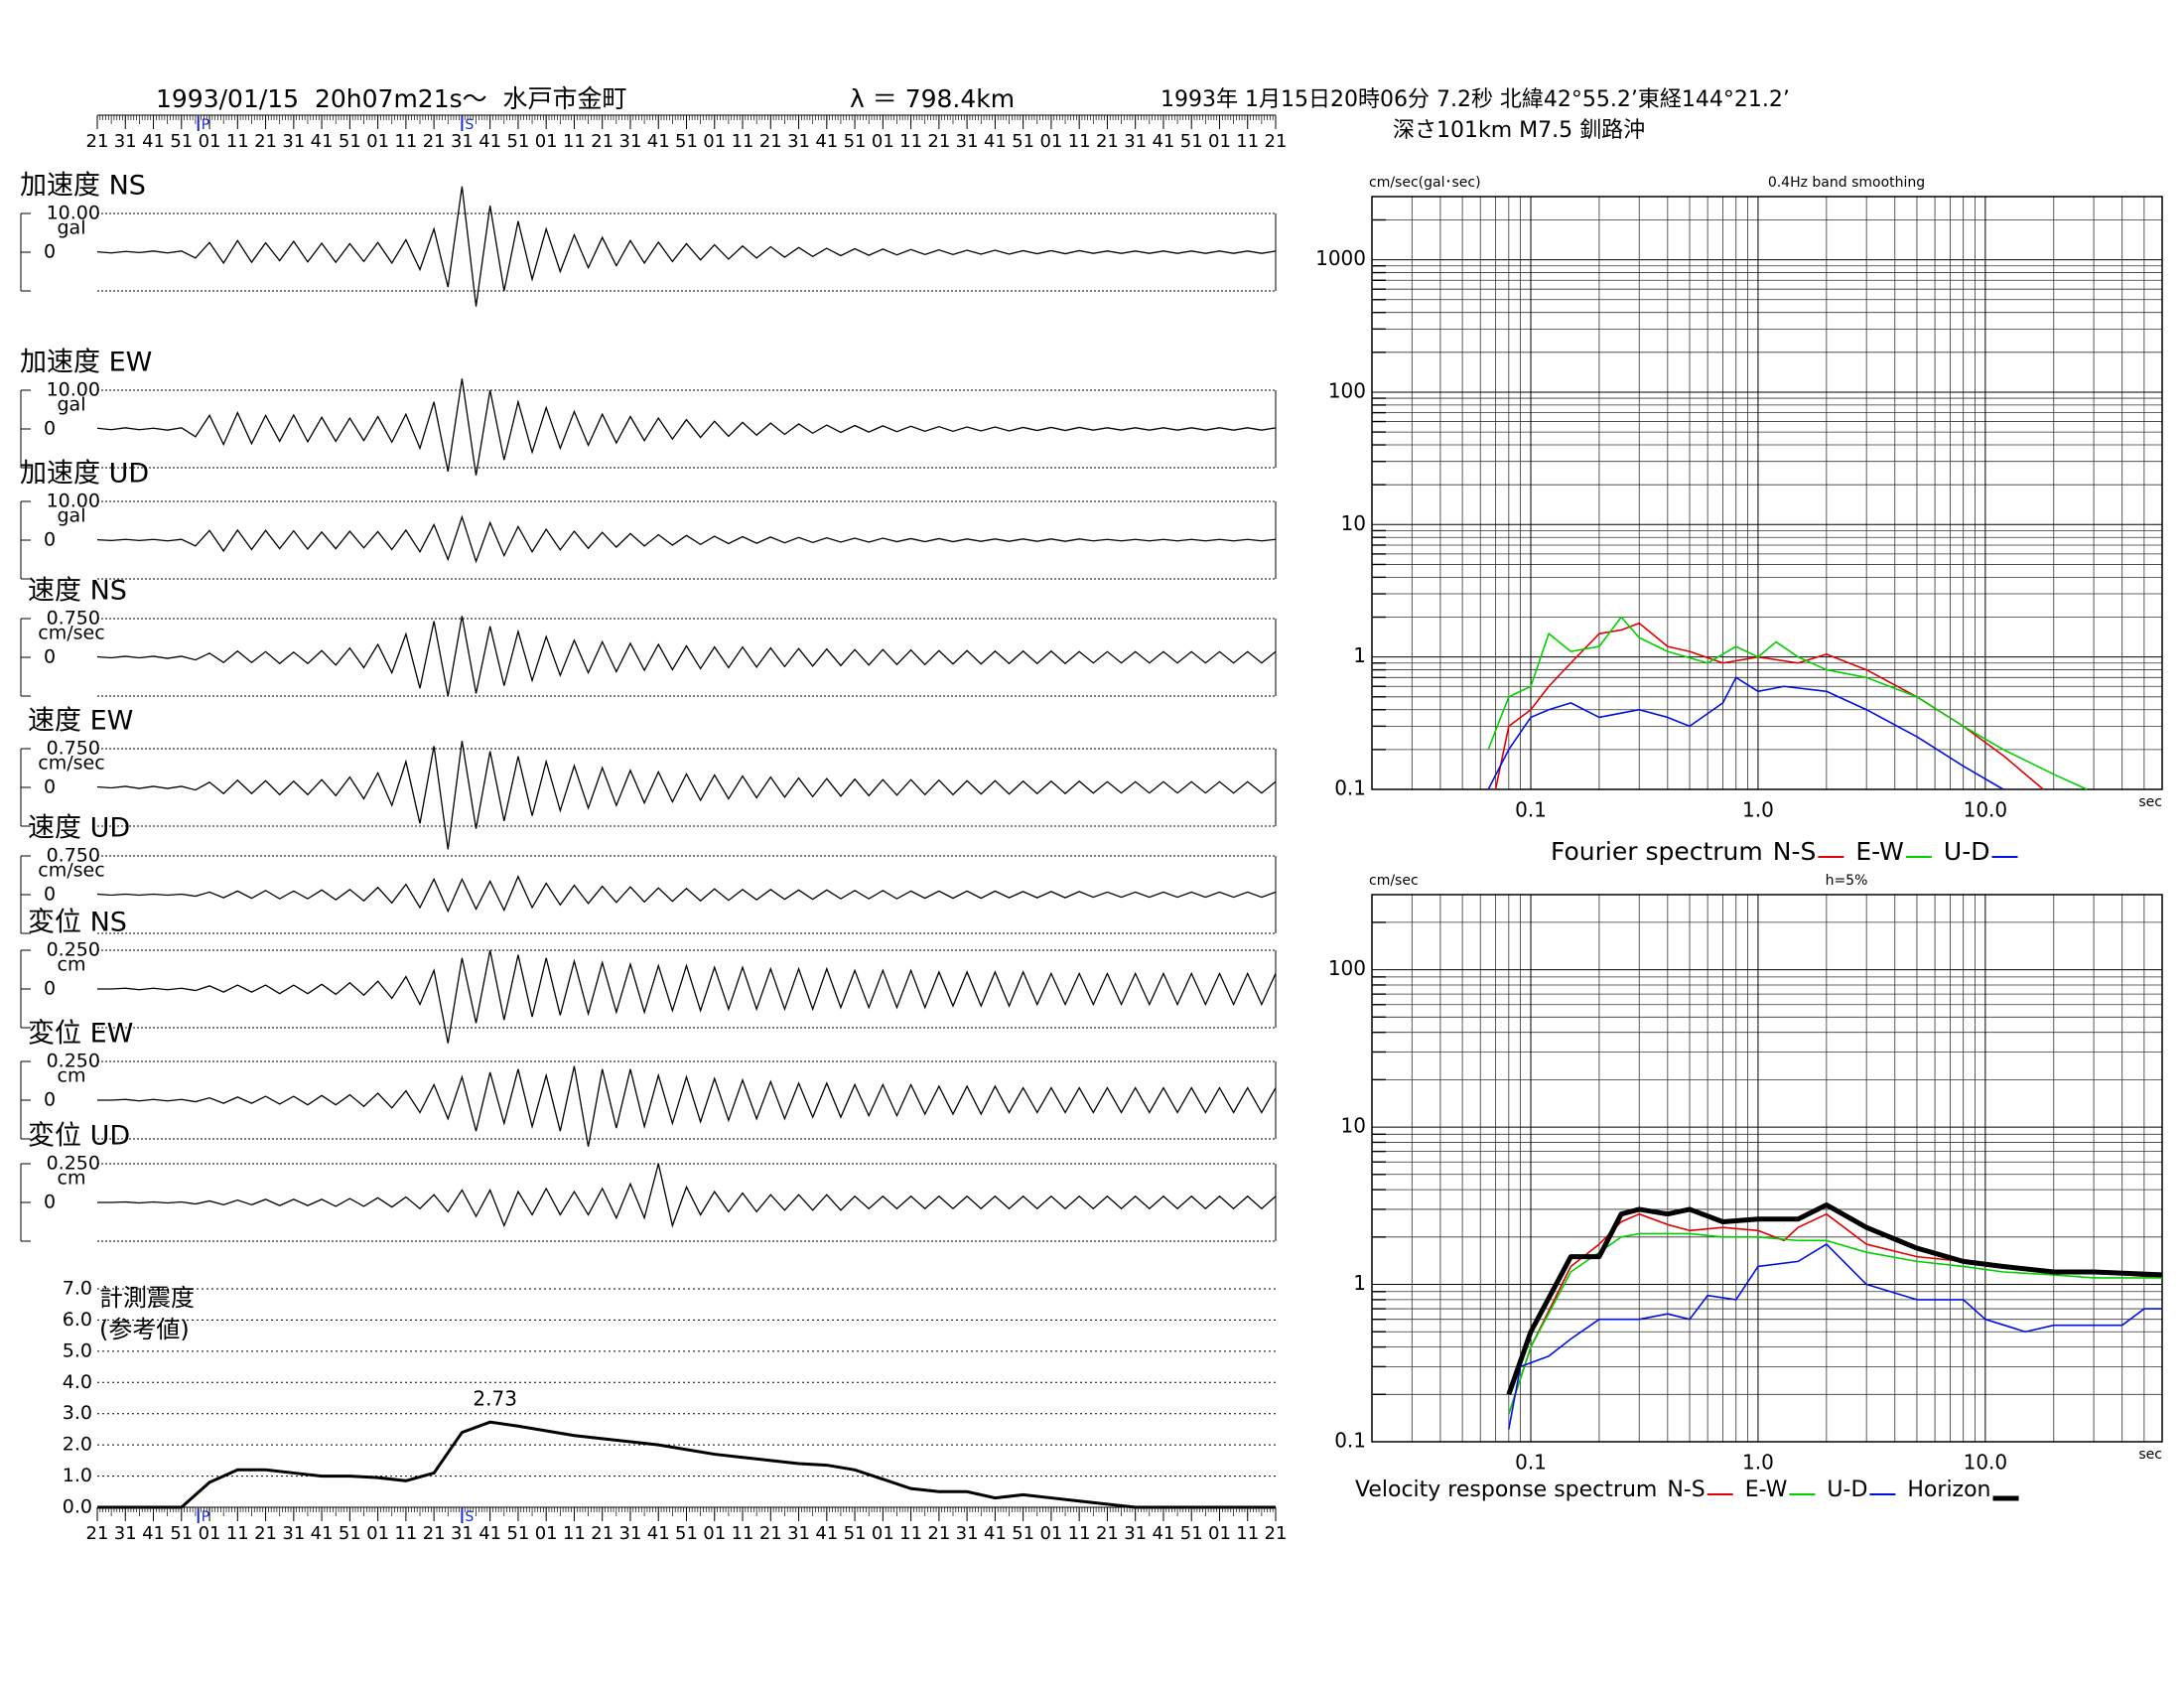 This screenshot has width=2184, height=1688. Describe the element at coordinates (495, 1399) in the screenshot. I see `peak-annotation: 2.73` at that location.